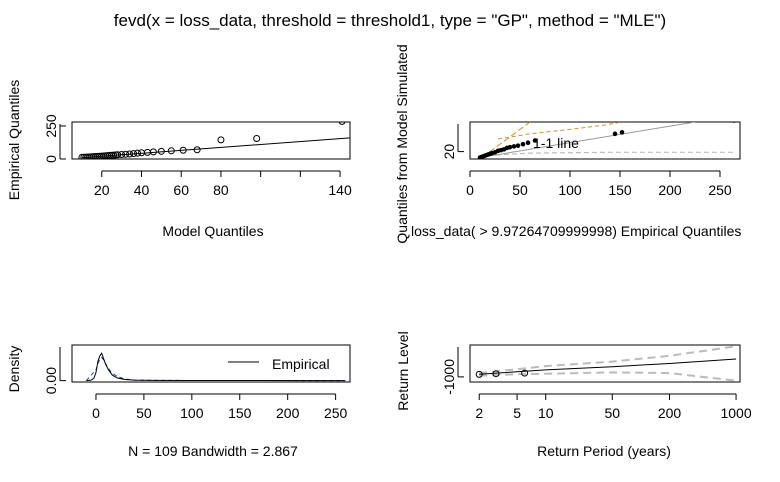 This screenshot has width=780, height=482. Describe the element at coordinates (735, 413) in the screenshot. I see `x-tick-label: 1000` at that location.